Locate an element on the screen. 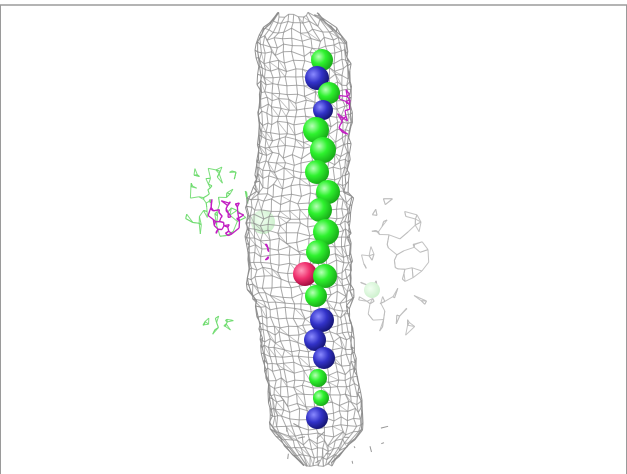 This screenshot has width=627, height=474. atom-chain-front is located at coordinates (316, 239).